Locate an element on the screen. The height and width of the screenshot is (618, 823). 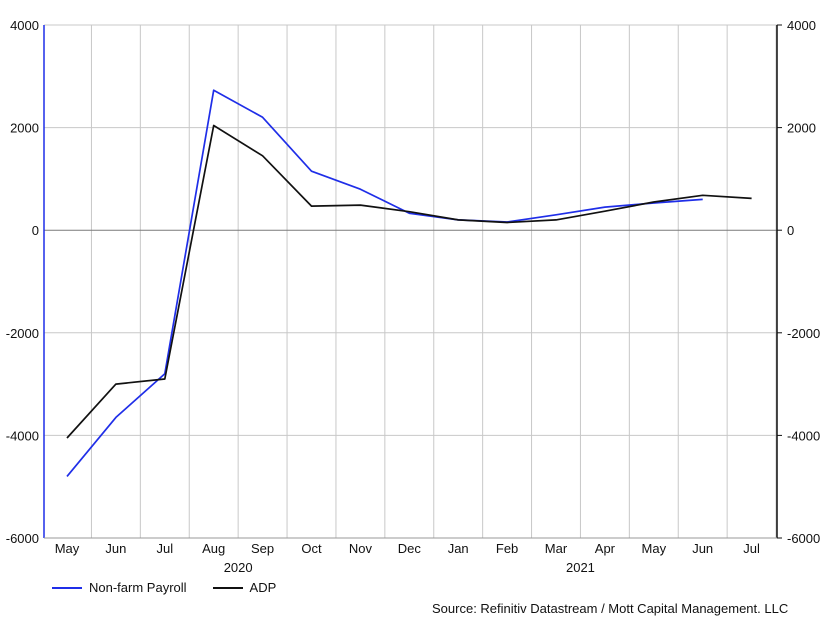
y-tick-label-right: 4000 is located at coordinates (801, 25).